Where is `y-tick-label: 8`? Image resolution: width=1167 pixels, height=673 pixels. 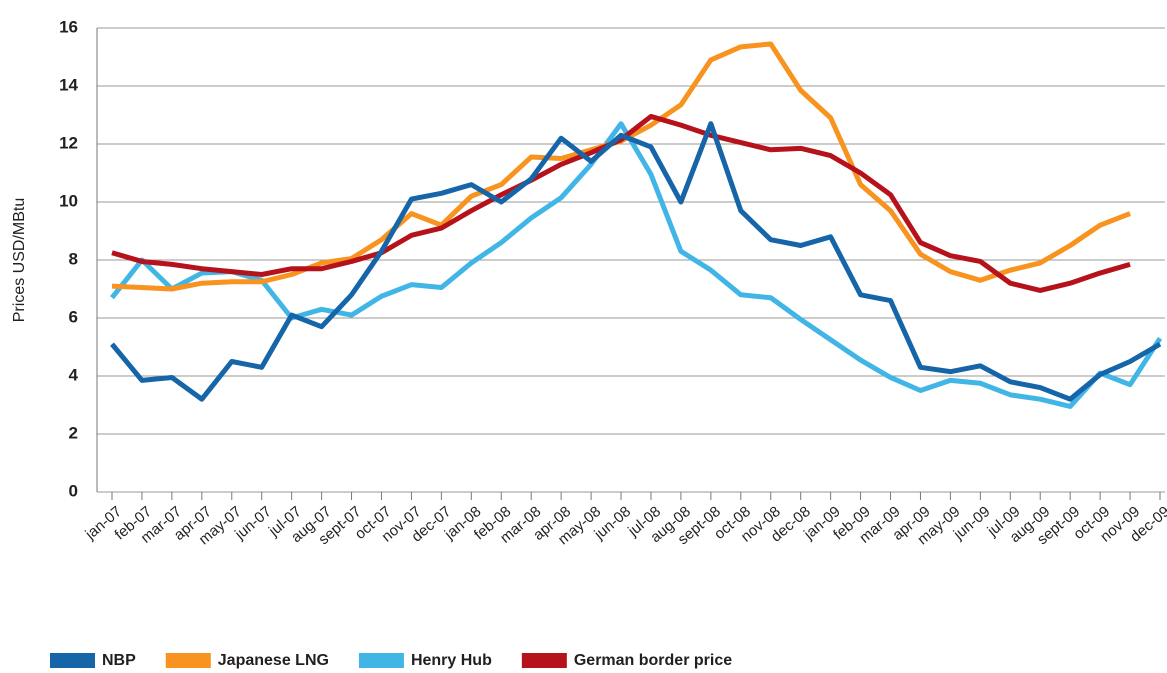
y-tick-label: 8 is located at coordinates (73, 258).